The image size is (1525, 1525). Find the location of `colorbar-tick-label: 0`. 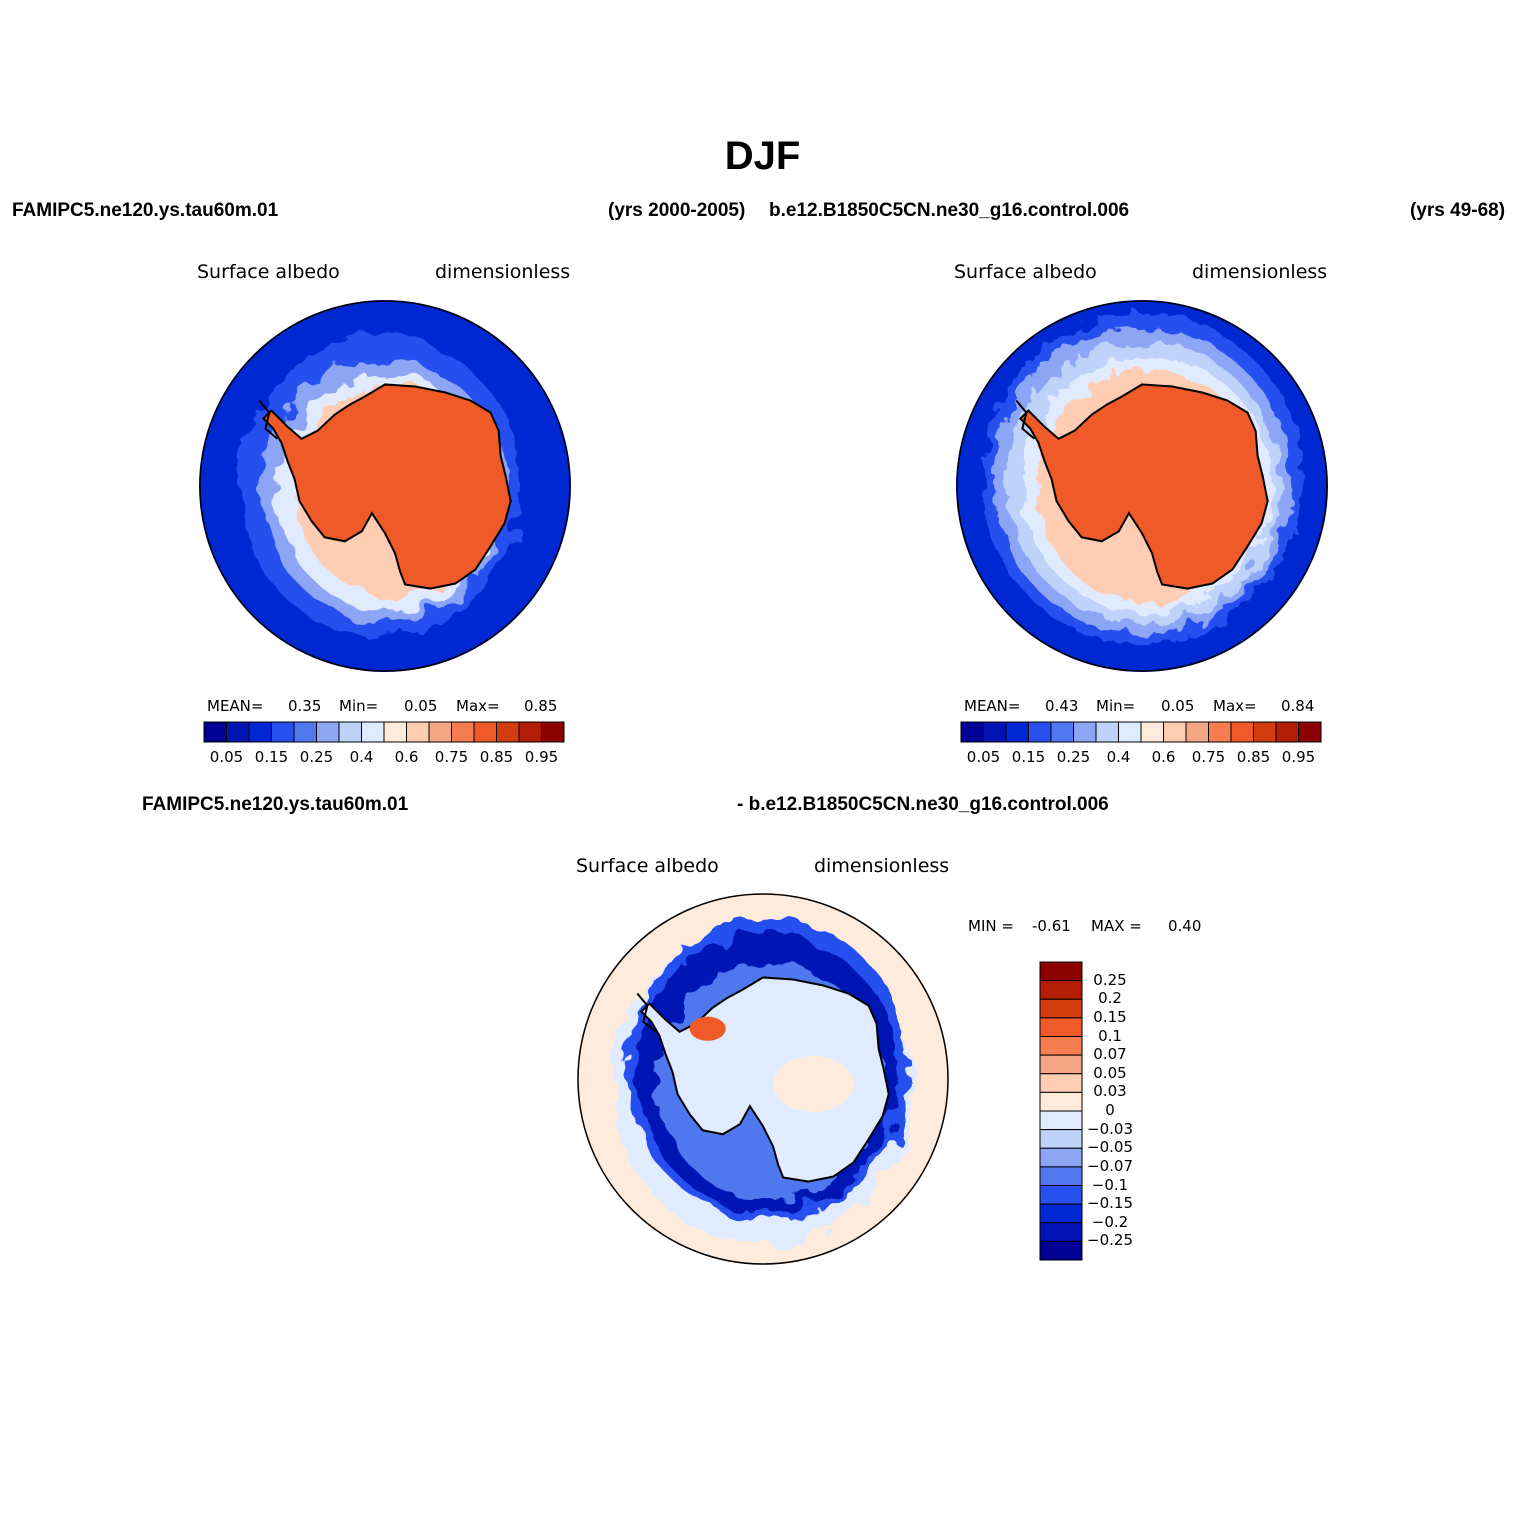

colorbar-tick-label: 0 is located at coordinates (1110, 1110).